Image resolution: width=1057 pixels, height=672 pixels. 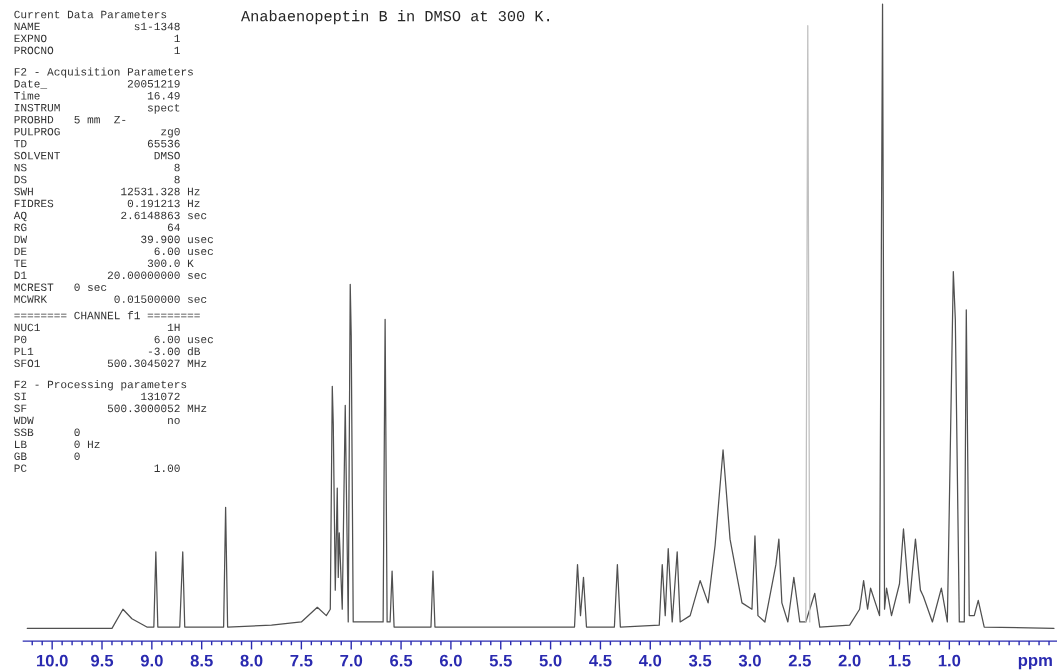 What do you see at coordinates (600, 660) in the screenshot?
I see `x-tick-label: 4.5` at bounding box center [600, 660].